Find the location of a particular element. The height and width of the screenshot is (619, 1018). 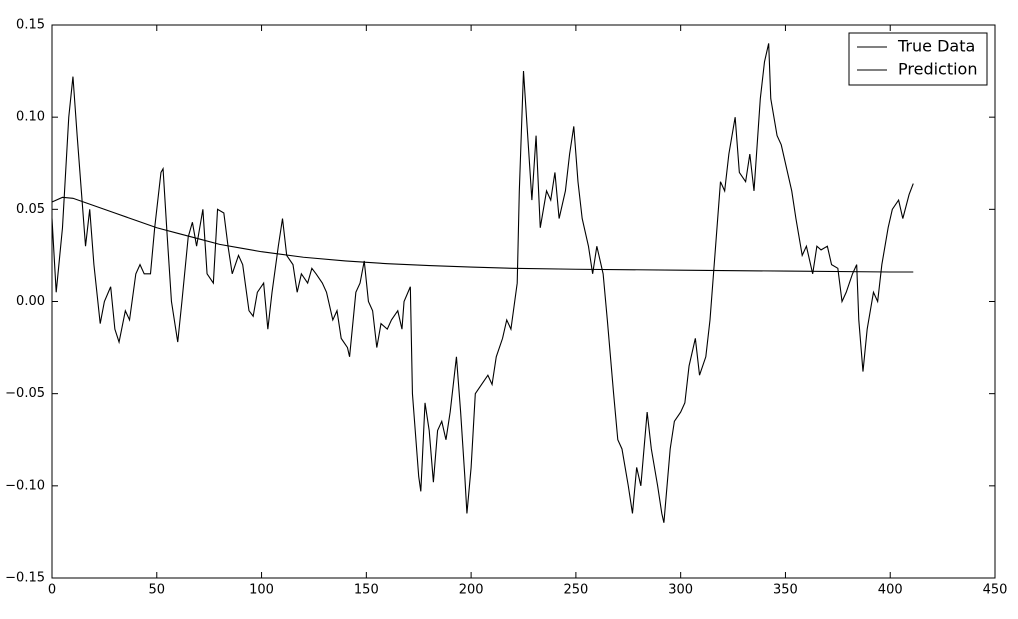

x-tick-label: 150 is located at coordinates (366, 590).